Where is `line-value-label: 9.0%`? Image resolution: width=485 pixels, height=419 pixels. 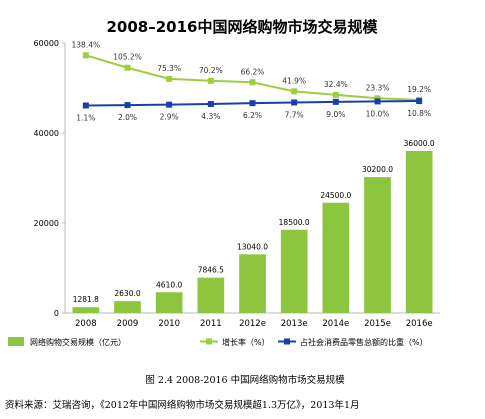 line-value-label: 9.0% is located at coordinates (335, 114).